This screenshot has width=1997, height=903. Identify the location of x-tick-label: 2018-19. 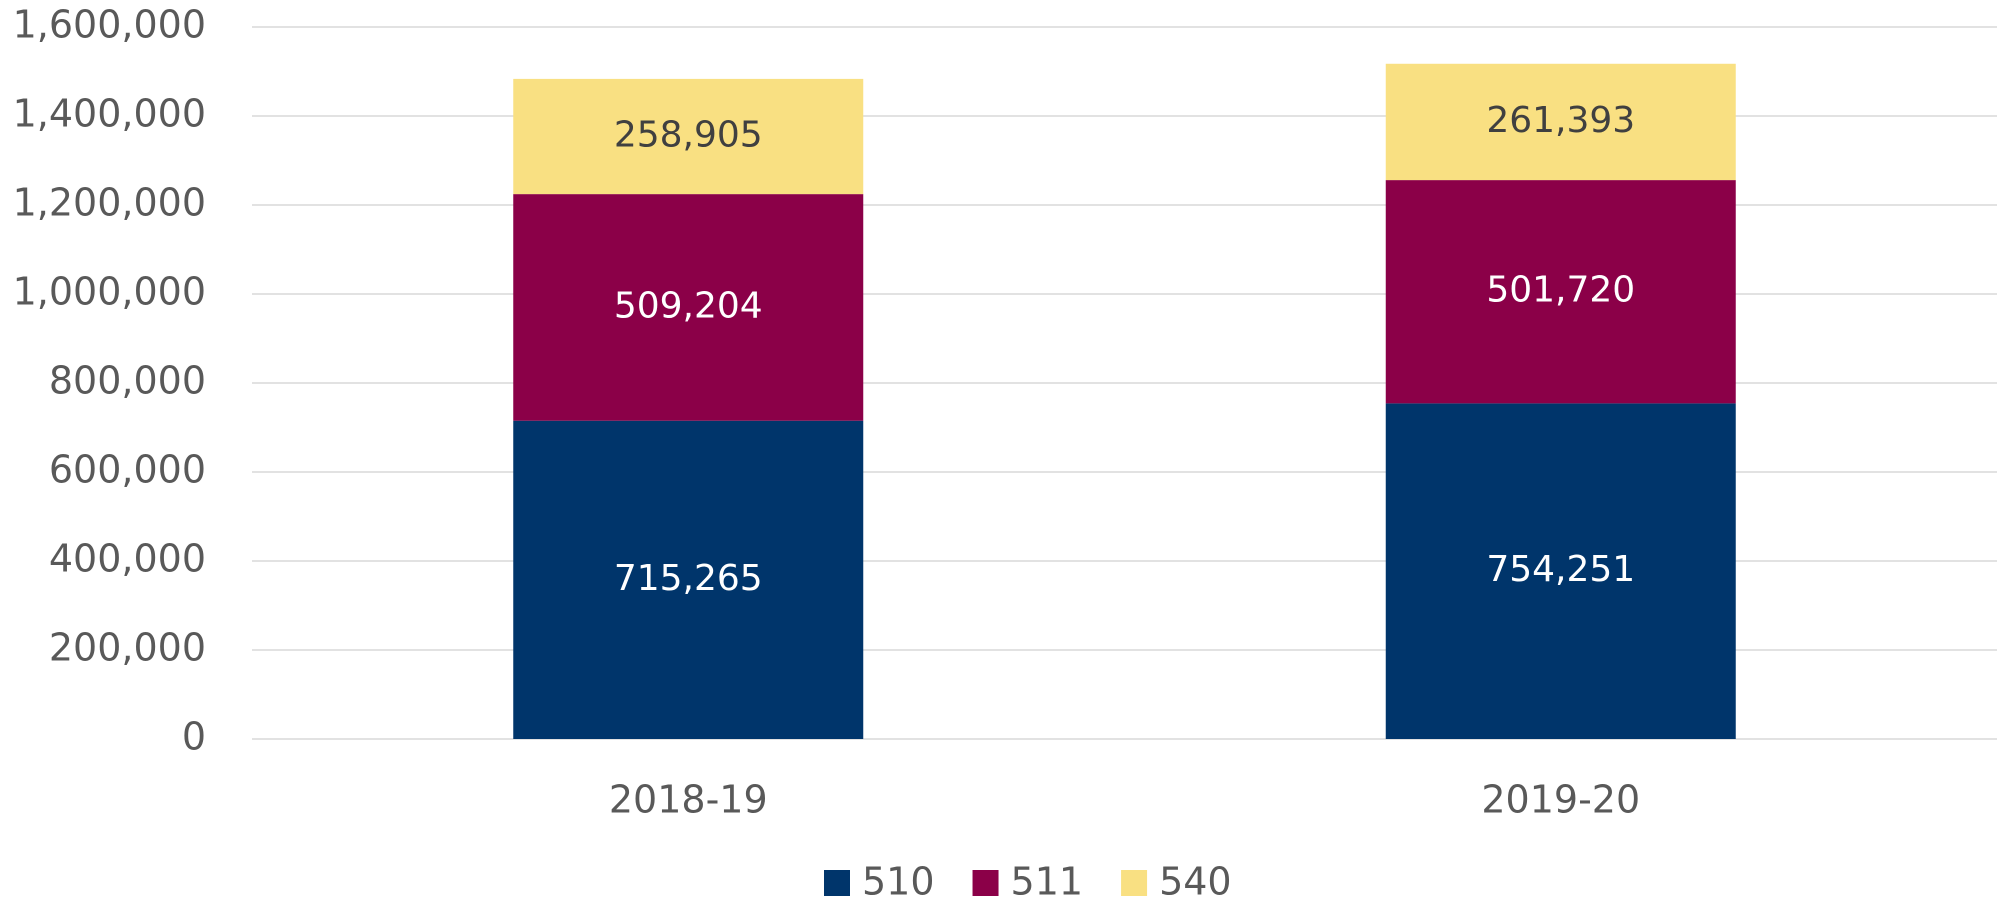
(688, 800).